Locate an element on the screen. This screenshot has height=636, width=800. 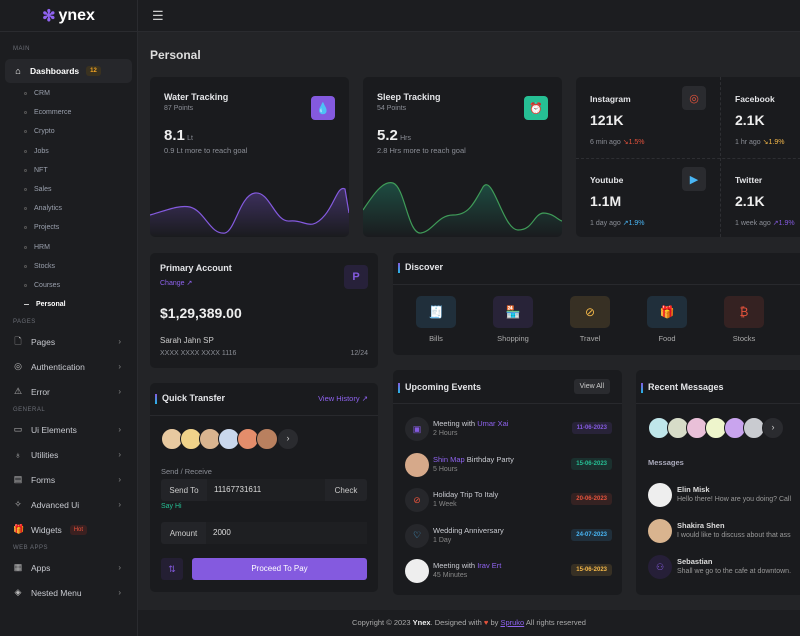
warning-icon: ⚠ is located at coordinates (18, 391).